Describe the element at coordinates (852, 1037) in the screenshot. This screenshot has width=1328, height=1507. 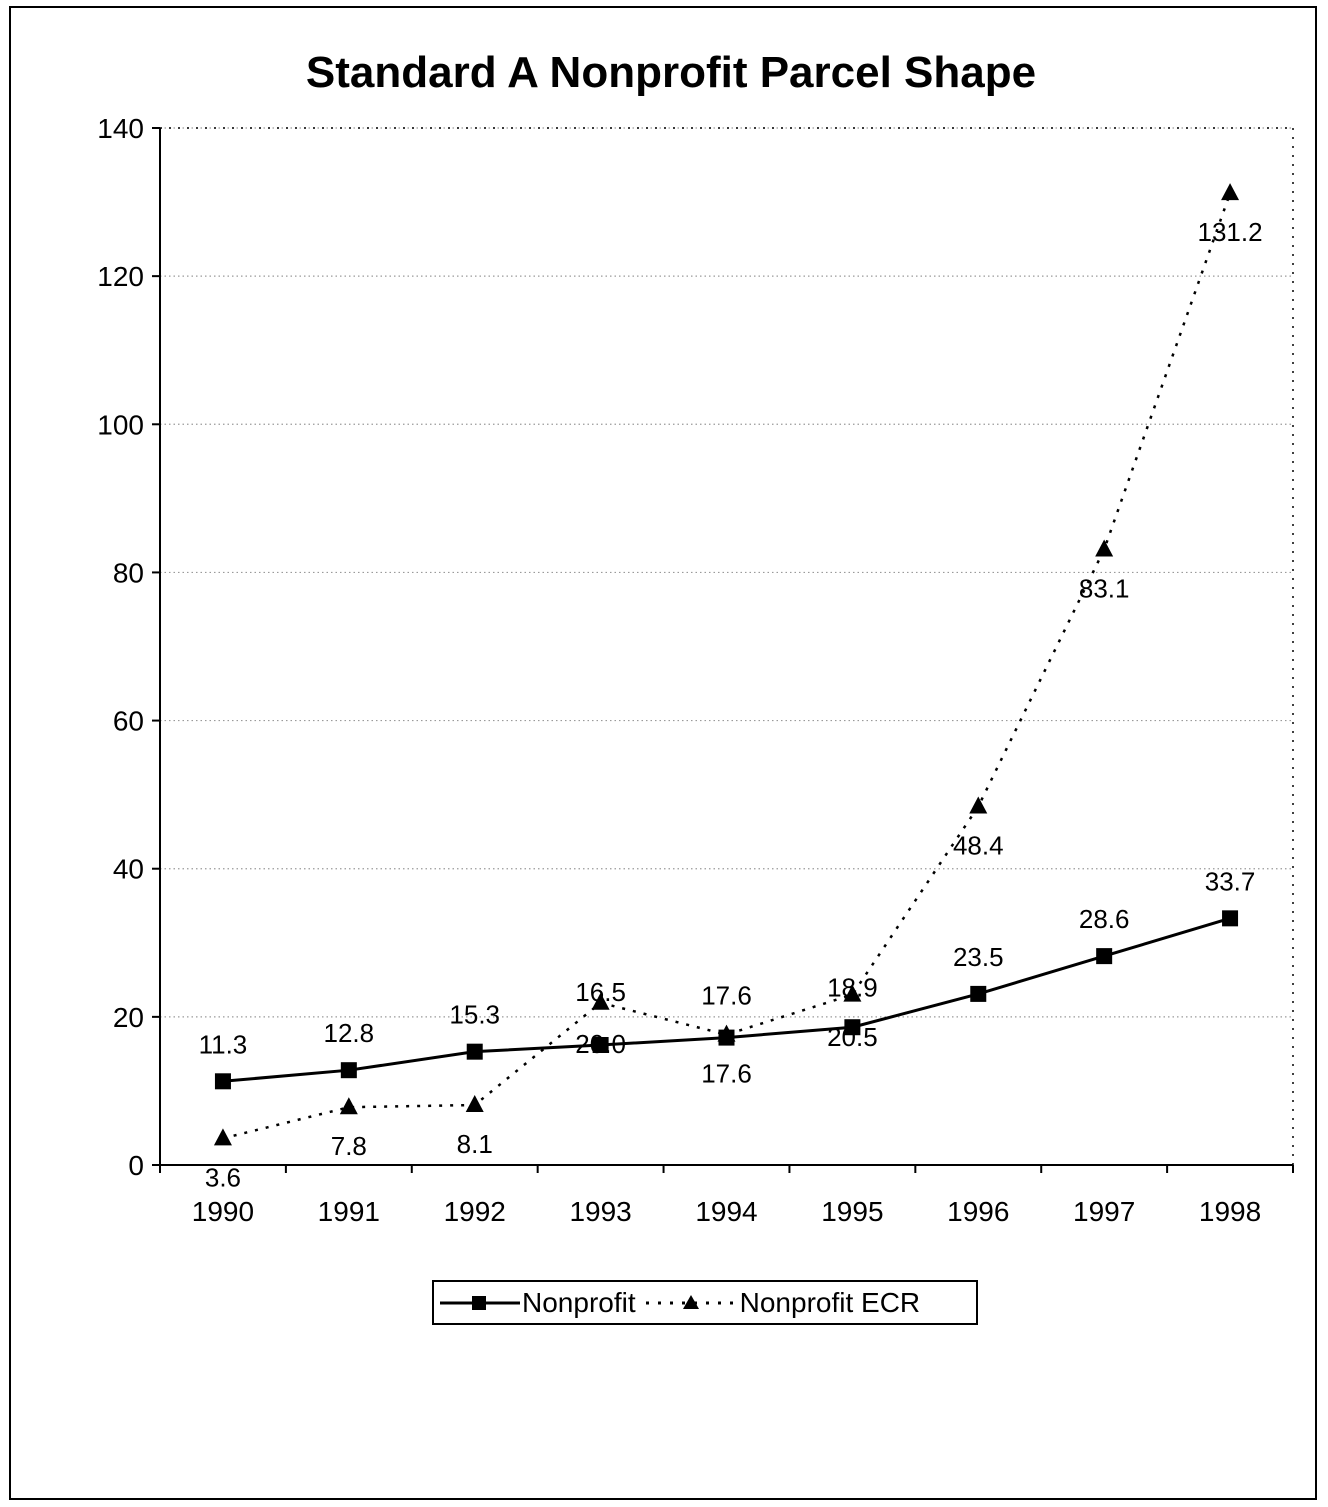
I see `data-label-nonprofit: 20.5` at that location.